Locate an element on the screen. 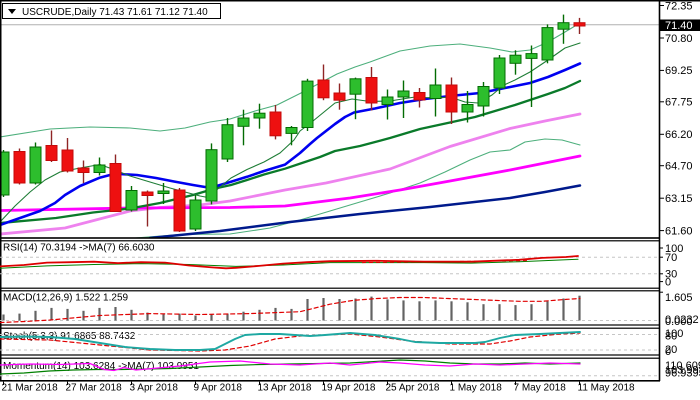 Image resolution: width=700 pixels, height=400 pixels. svg-text: 21 Mar 2018 is located at coordinates (30, 388).